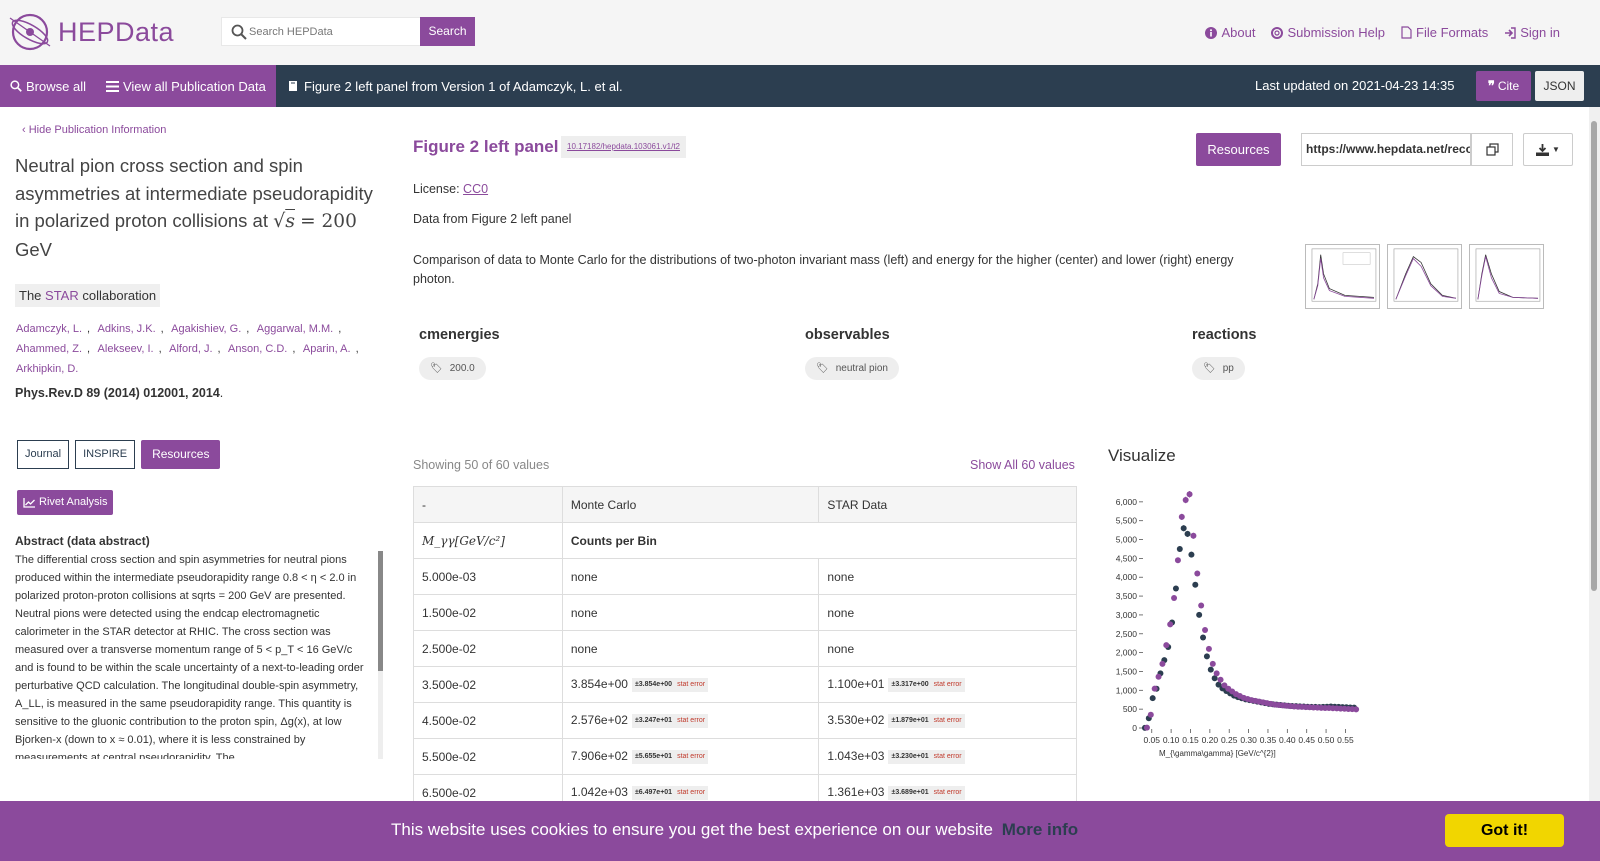 This screenshot has height=861, width=1600. Describe the element at coordinates (293, 86) in the screenshot. I see `book-icon` at that location.